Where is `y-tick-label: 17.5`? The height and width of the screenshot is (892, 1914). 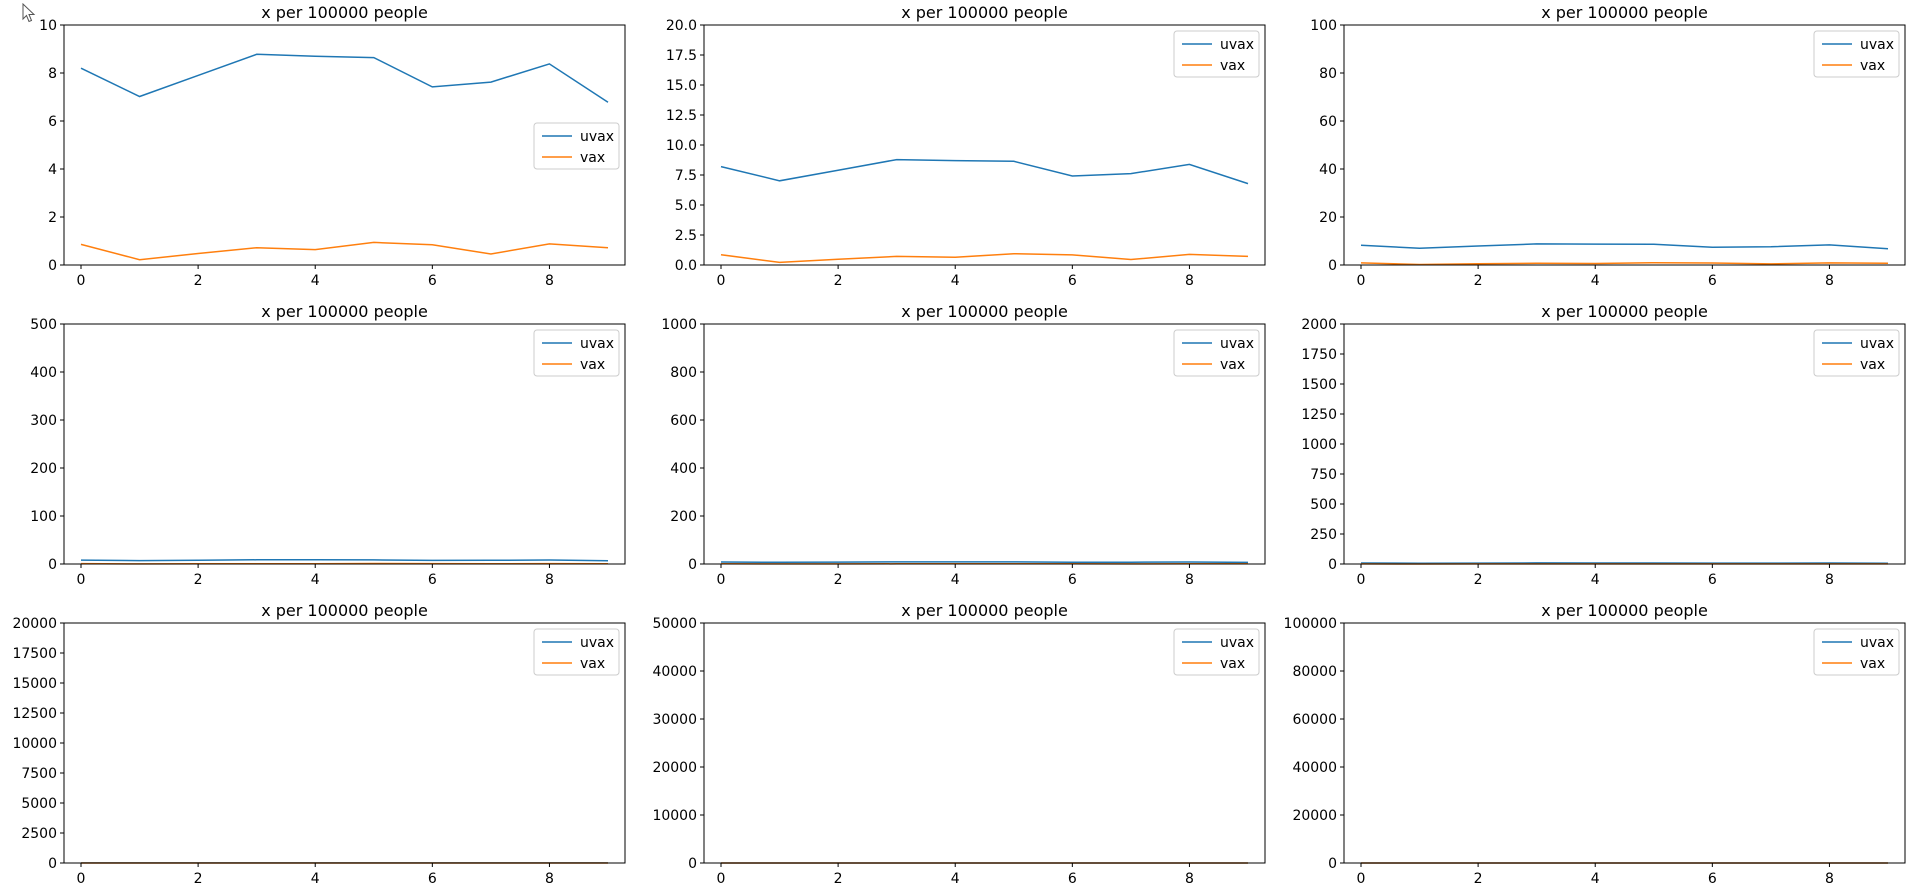
y-tick-label: 17.5 is located at coordinates (681, 56).